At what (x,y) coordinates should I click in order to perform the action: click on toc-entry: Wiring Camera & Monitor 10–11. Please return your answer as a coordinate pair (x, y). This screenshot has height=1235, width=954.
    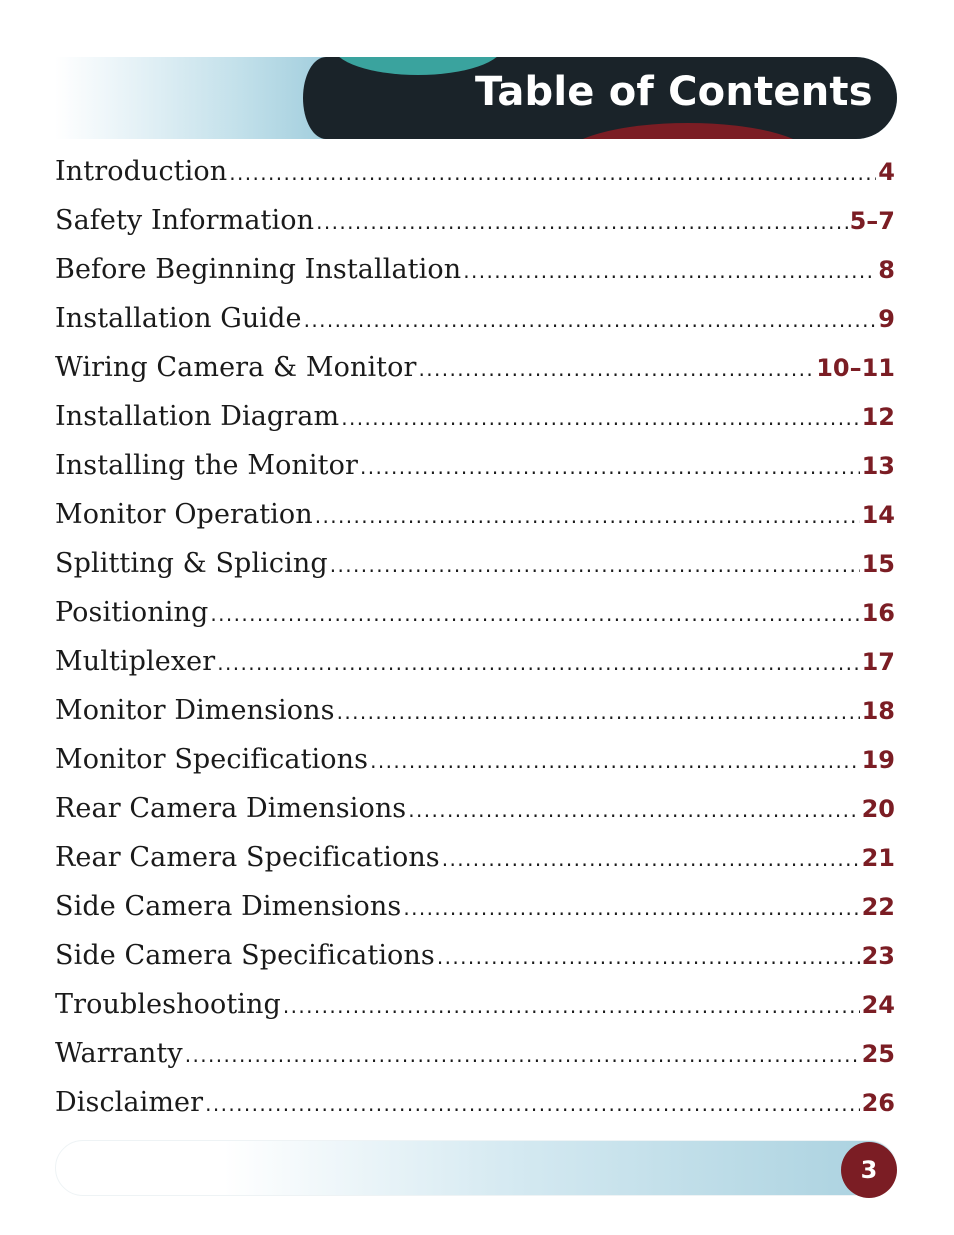
    Looking at the image, I should click on (475, 376).